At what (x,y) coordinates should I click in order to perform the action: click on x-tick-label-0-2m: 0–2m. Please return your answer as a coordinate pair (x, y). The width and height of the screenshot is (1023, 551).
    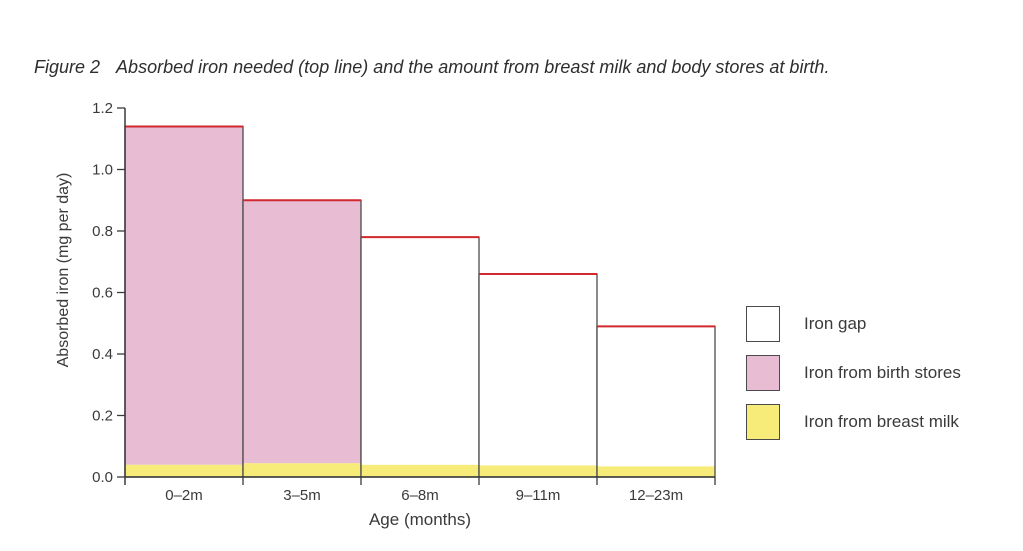
    Looking at the image, I should click on (184, 495).